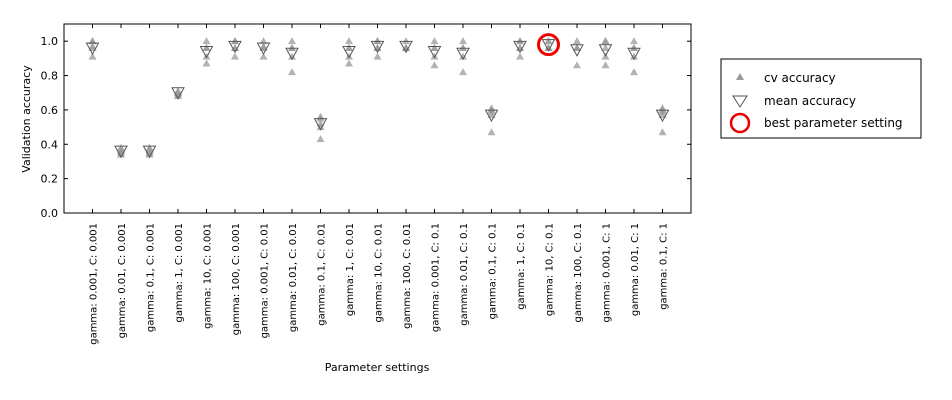 The width and height of the screenshot is (952, 400). I want to click on y-tick-label: 0.4, so click(50, 144).